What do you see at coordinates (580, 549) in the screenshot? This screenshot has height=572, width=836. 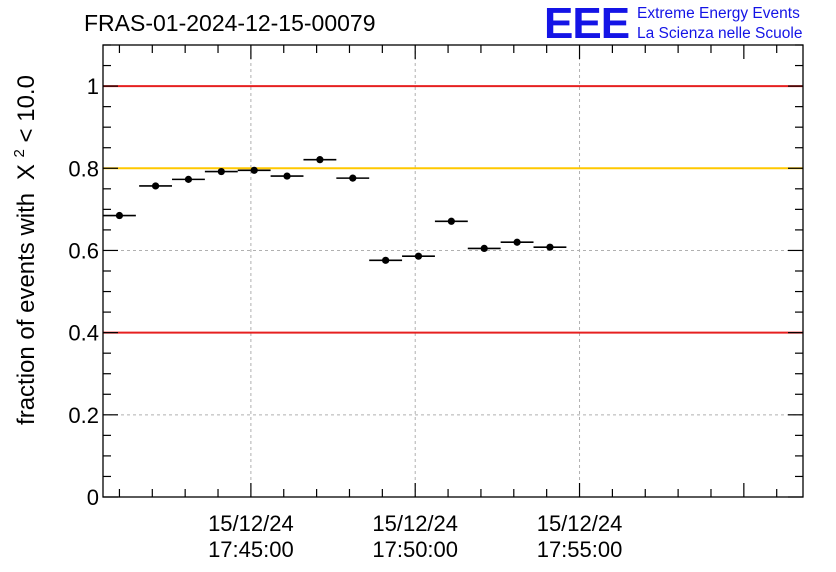 I see `x-tick-label-time: 17:55:00` at bounding box center [580, 549].